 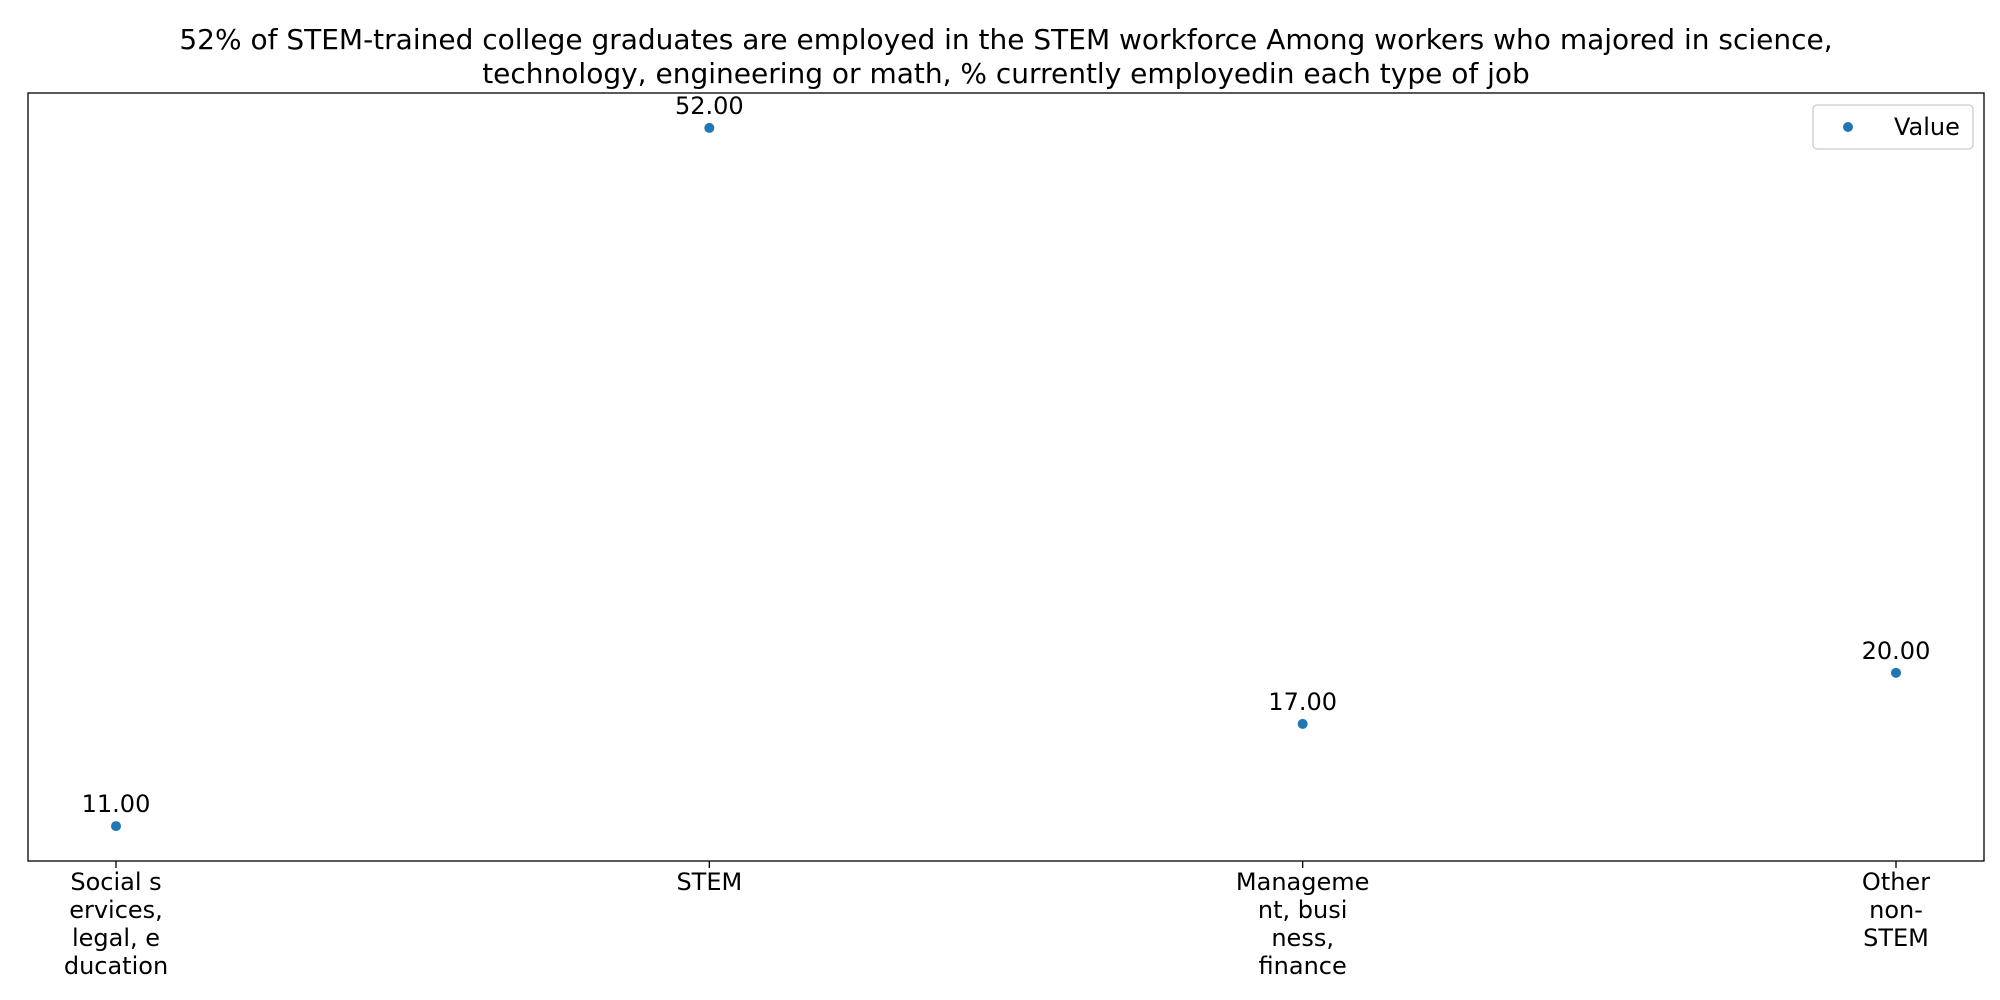 I want to click on x-tick-label: non-, so click(x=1896, y=910).